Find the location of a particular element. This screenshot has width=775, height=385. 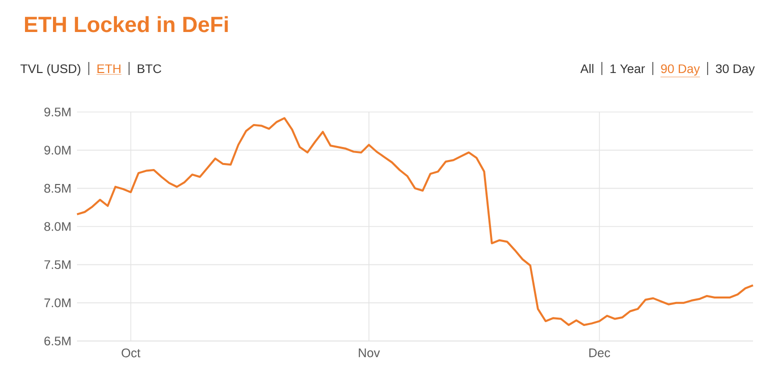

y-tick-label: 9.0M is located at coordinates (57, 150).